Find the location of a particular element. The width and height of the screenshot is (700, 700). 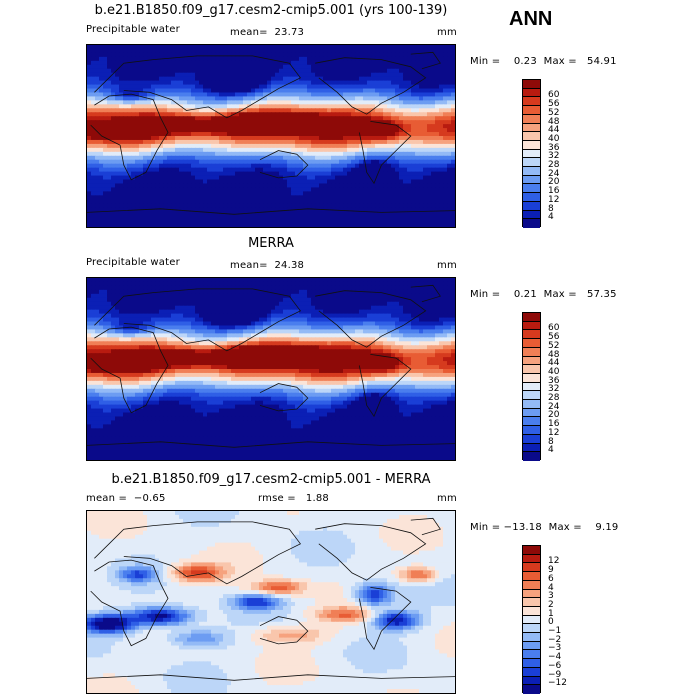

colorbar-tick-label: −12 is located at coordinates (557, 683).